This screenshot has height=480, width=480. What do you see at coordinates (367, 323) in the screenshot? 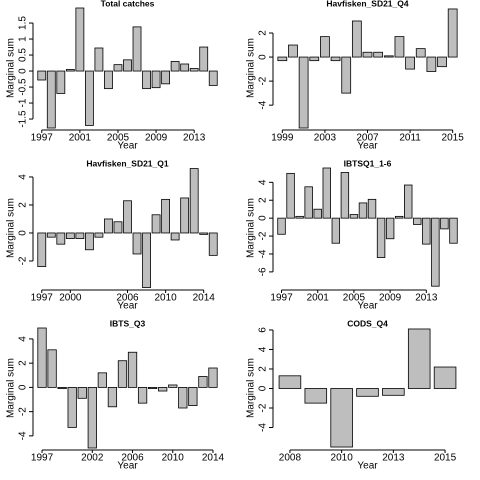
I see `panel-title: CODS_Q4` at bounding box center [367, 323].